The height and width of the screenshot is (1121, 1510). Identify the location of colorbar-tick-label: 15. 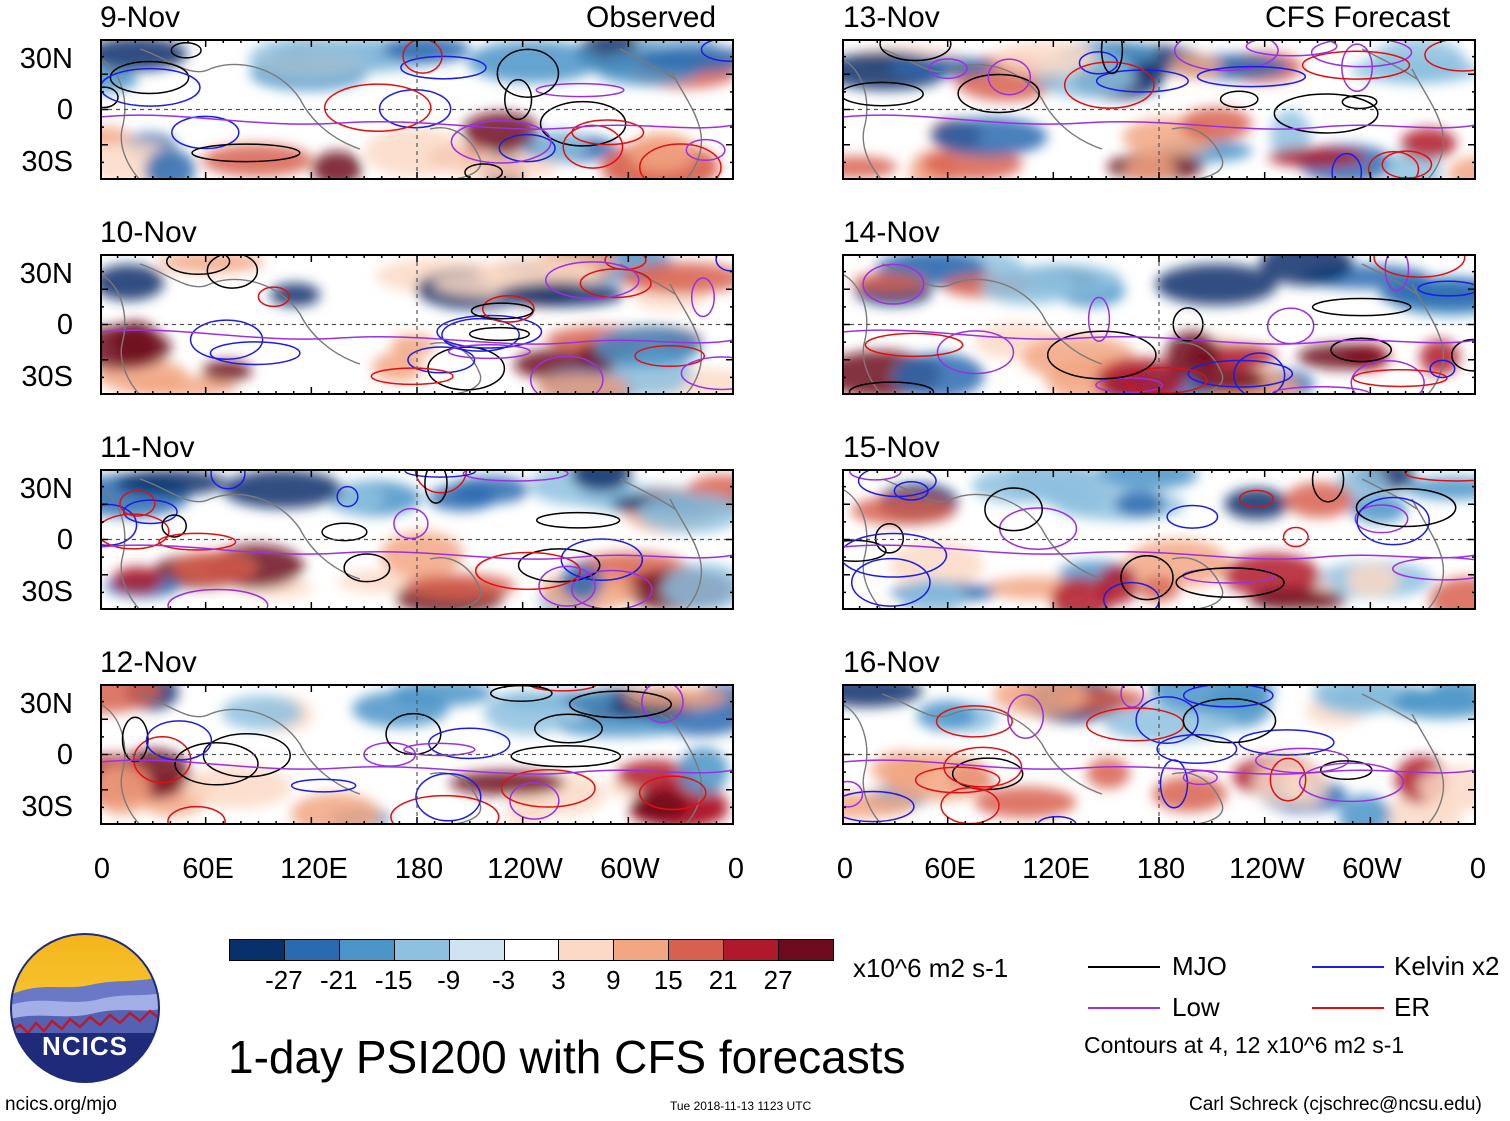
(668, 980).